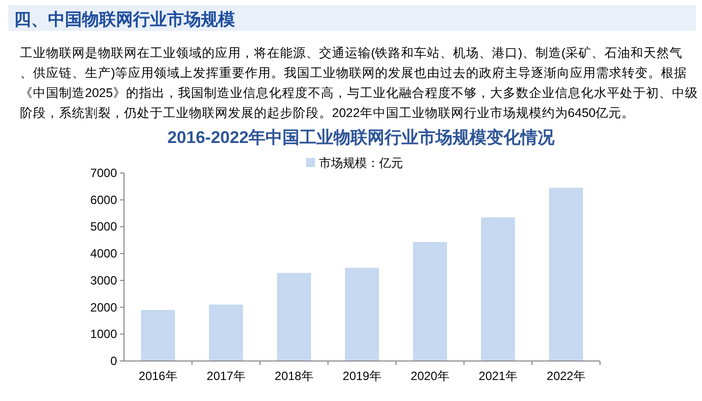 The image size is (702, 401). Describe the element at coordinates (124, 19) in the screenshot. I see `text: 四、中国物联网行业市场规模` at that location.